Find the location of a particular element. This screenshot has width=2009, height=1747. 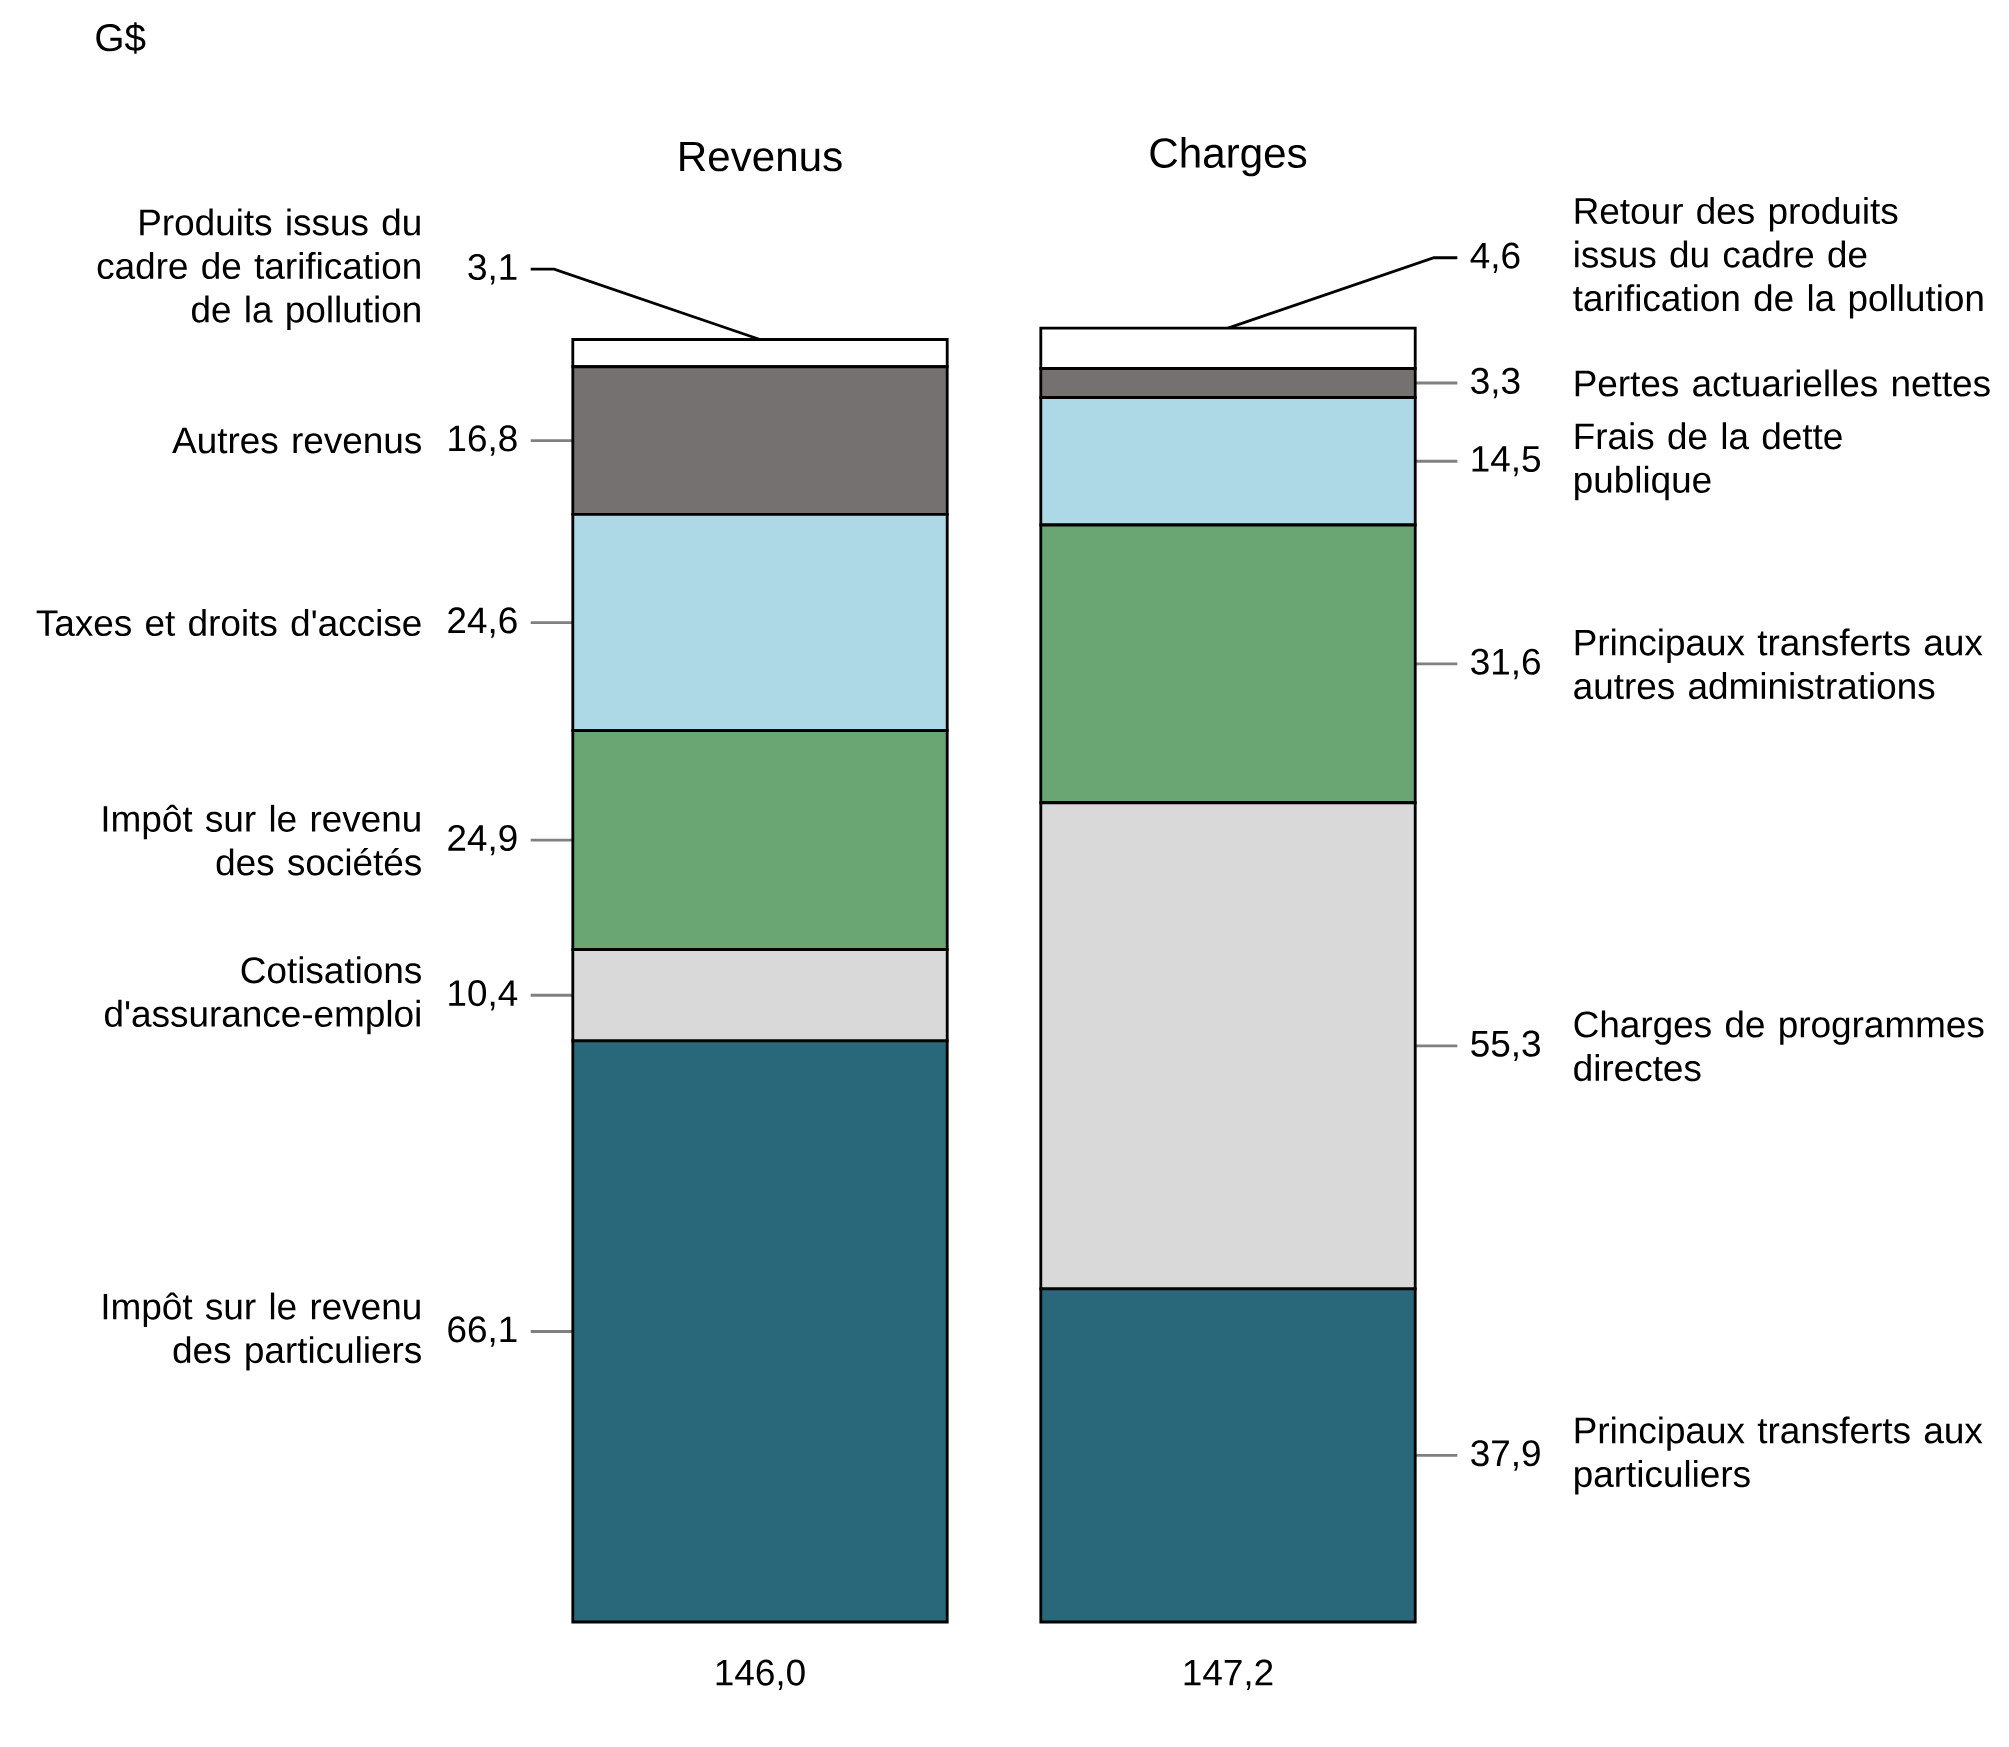

data-label: 3,3 is located at coordinates (1495, 383).